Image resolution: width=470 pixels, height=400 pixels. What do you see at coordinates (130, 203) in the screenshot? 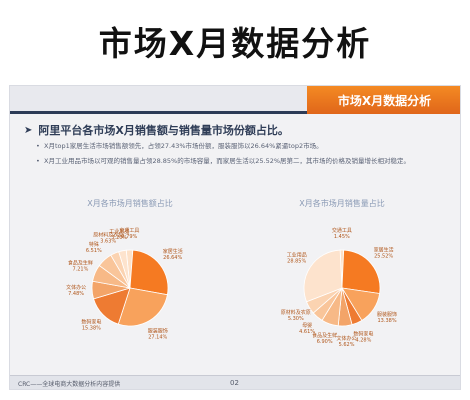
I see `chart-title: X月各市场月销售额占比` at bounding box center [130, 203].